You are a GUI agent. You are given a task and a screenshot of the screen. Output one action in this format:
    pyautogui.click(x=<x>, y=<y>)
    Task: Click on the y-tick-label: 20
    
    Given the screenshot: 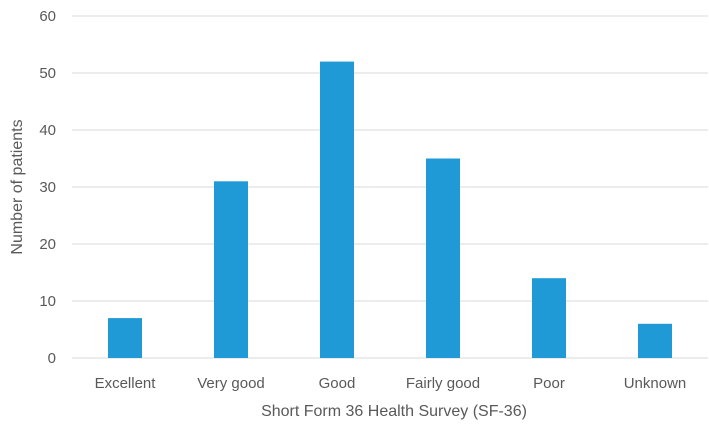 What is the action you would take?
    pyautogui.click(x=47, y=244)
    